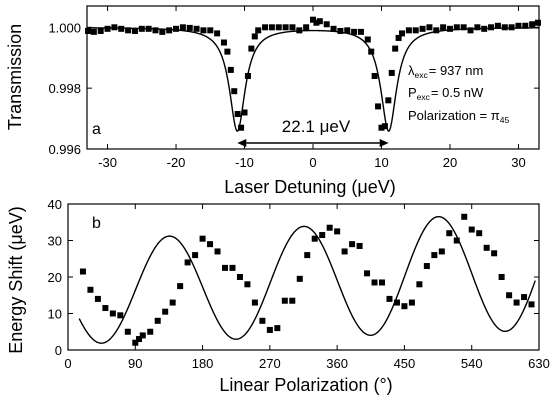 This screenshot has width=551, height=403. I want to click on panel-a-x-tick-label: -30, so click(107, 162).